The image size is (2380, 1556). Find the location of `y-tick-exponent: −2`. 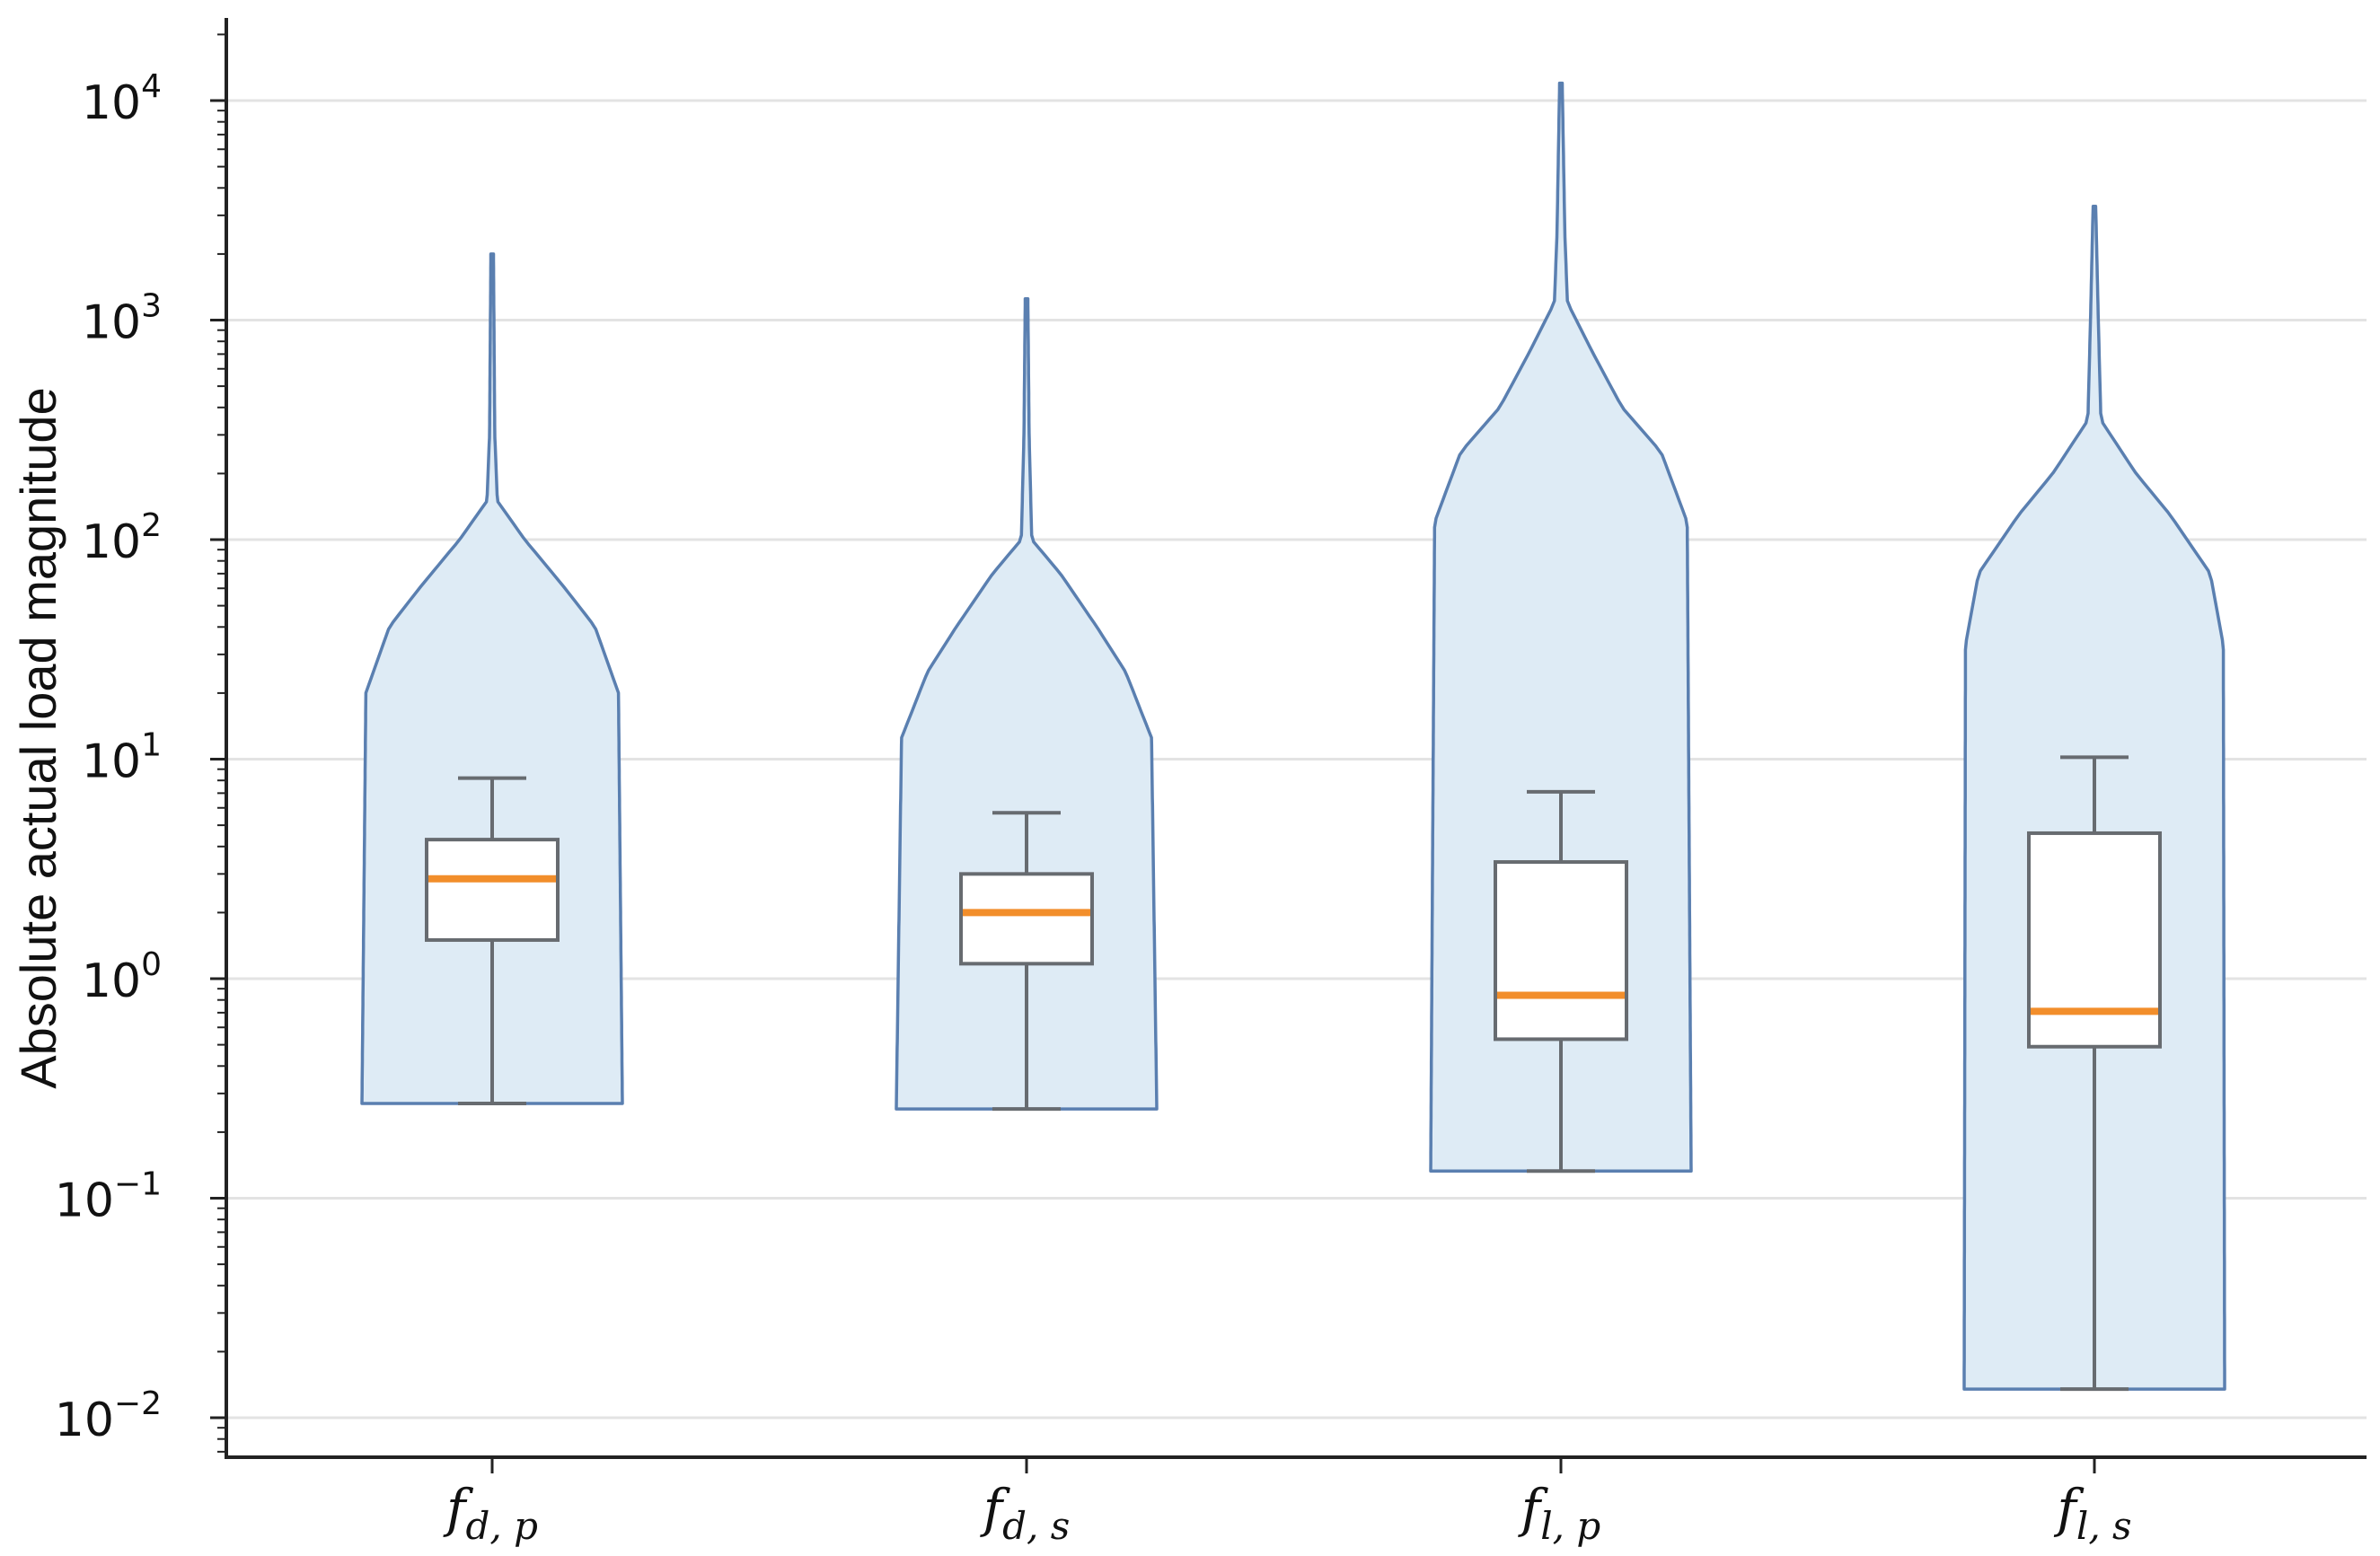

y-tick-exponent: −2 is located at coordinates (138, 1403).